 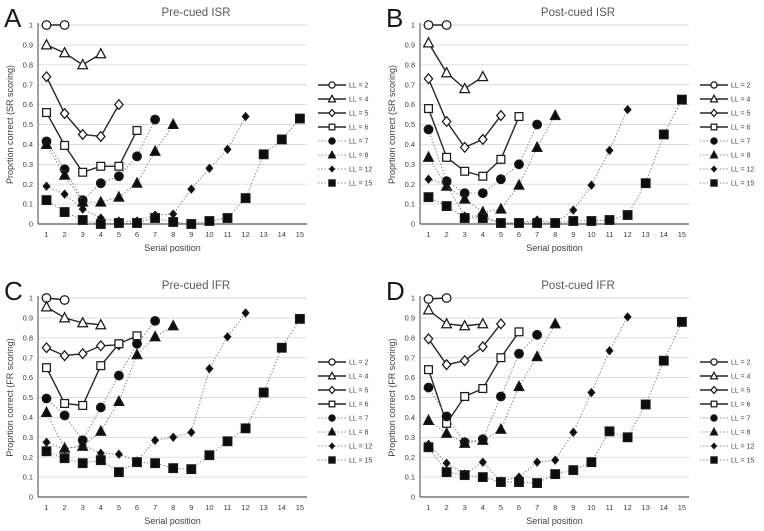 What do you see at coordinates (554, 521) in the screenshot?
I see `x-axis-title: Serial position` at bounding box center [554, 521].